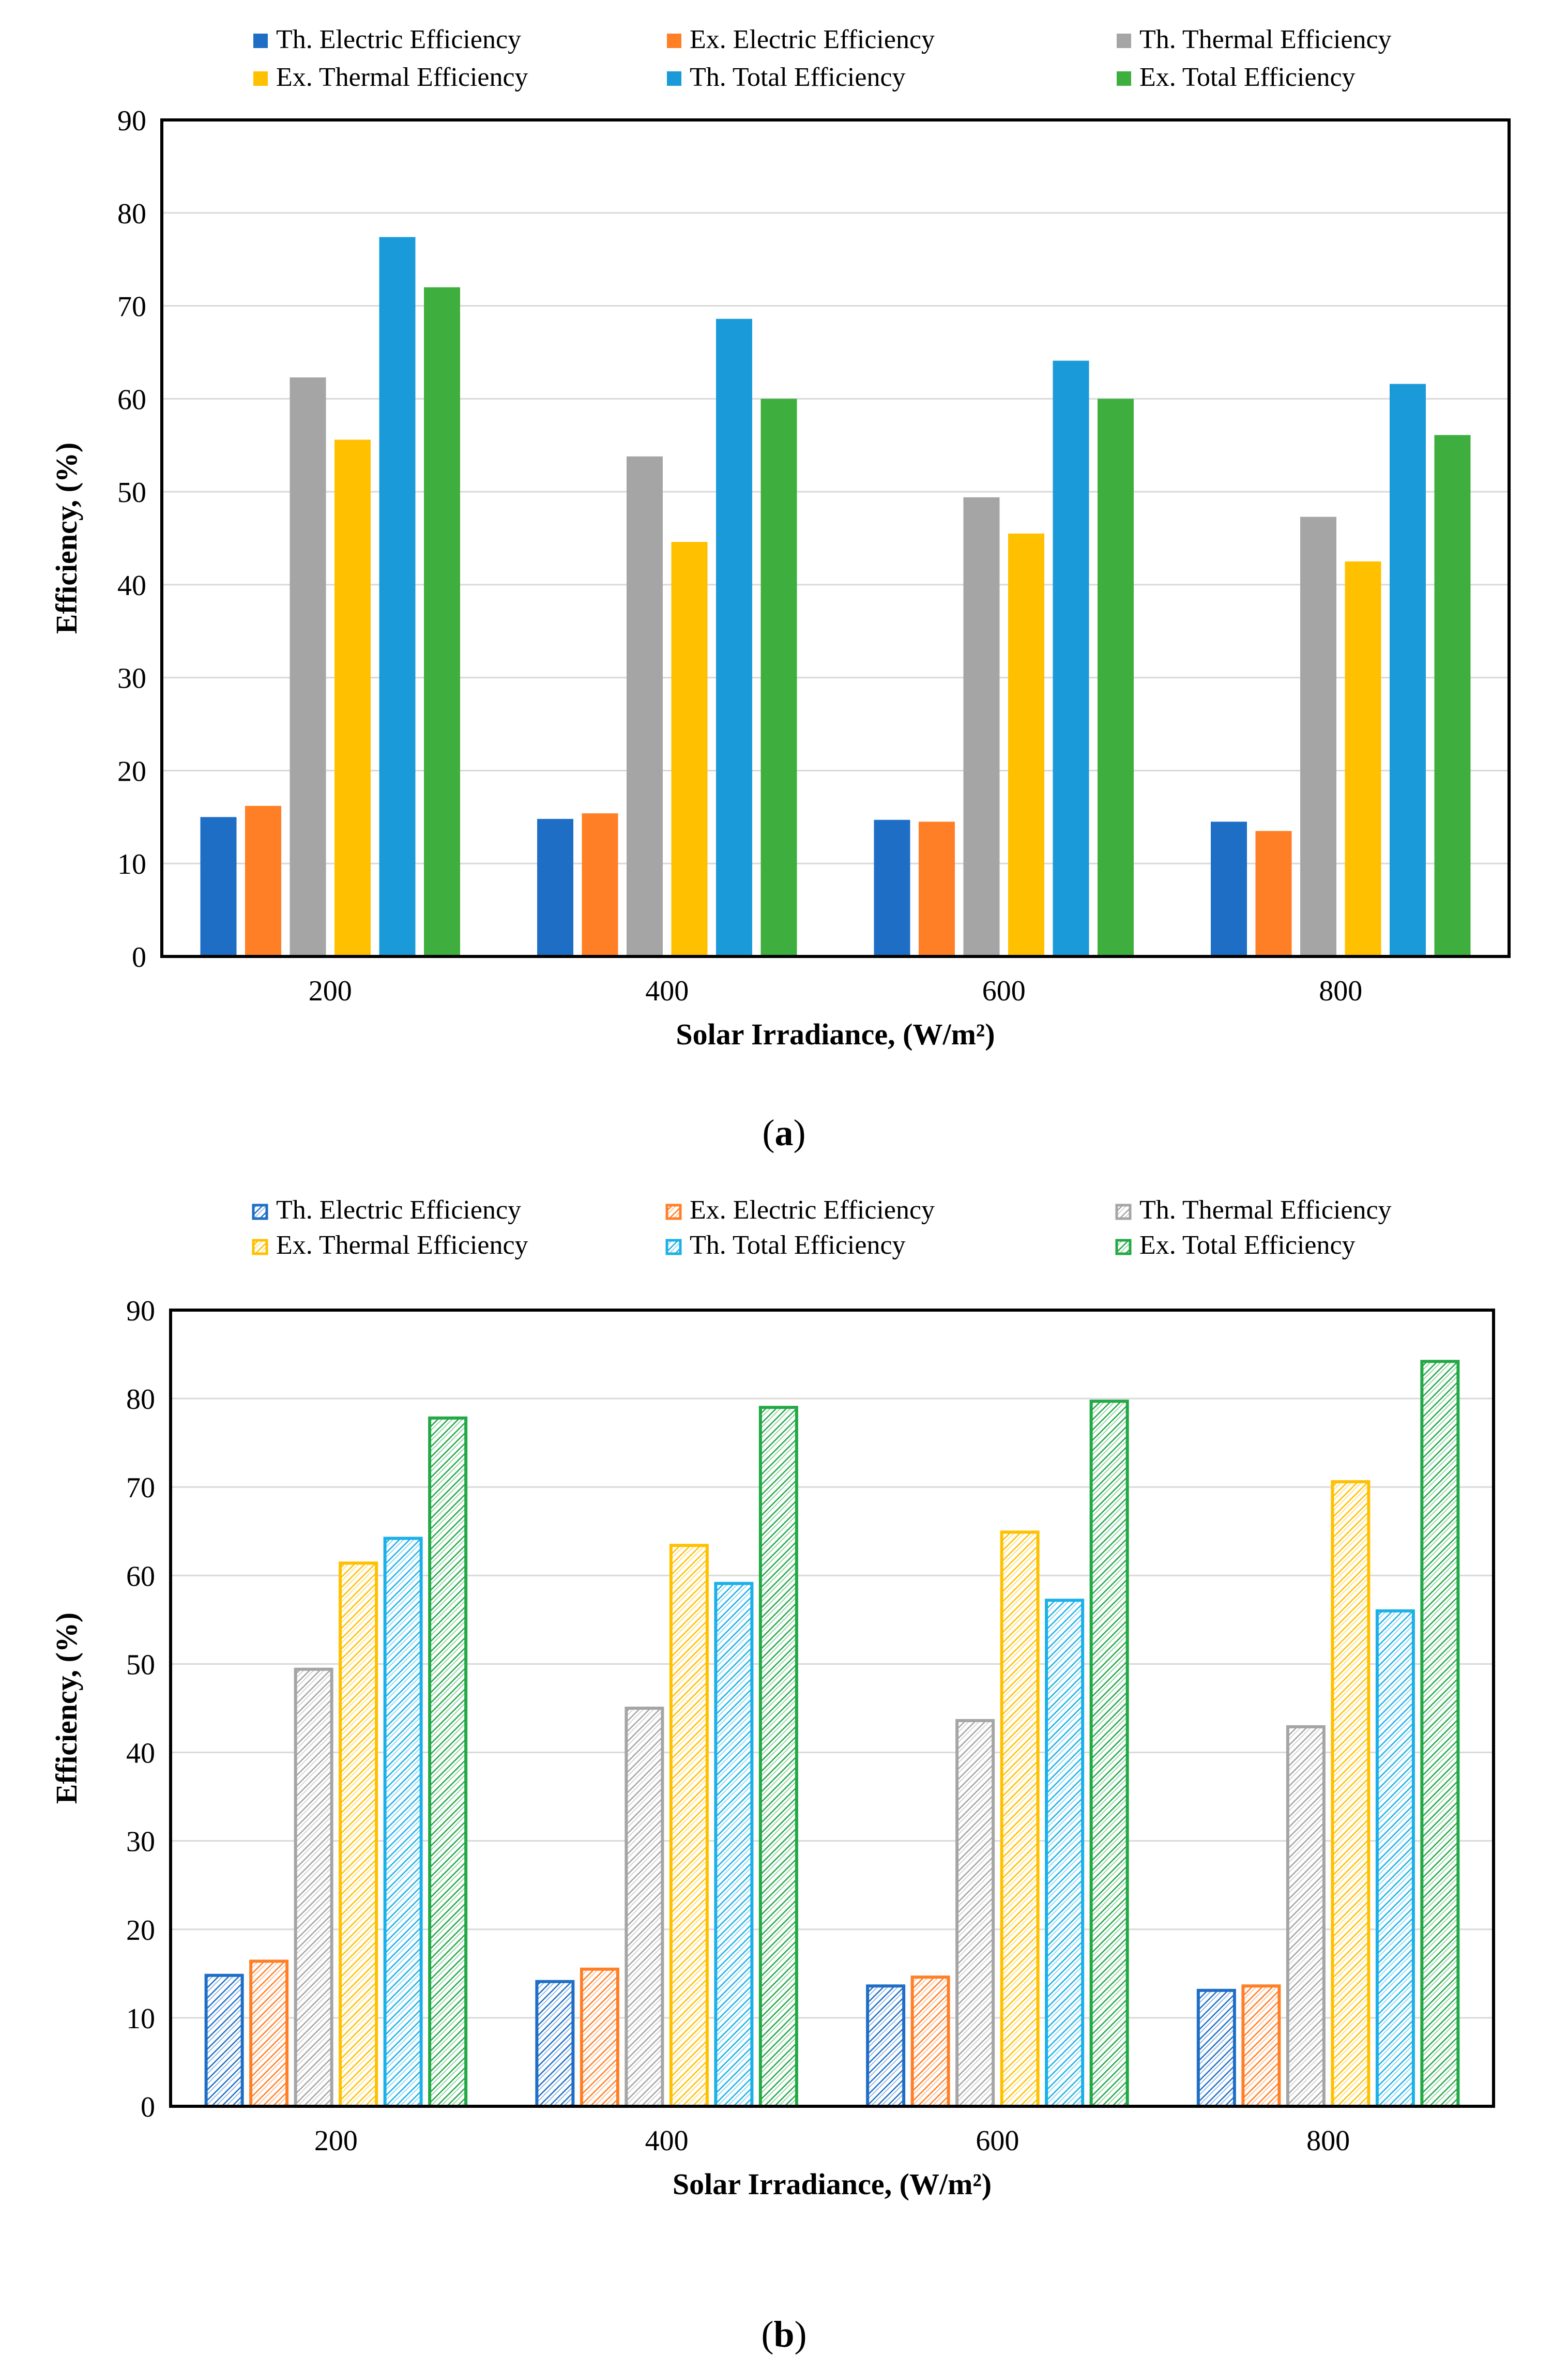 Image resolution: width=1568 pixels, height=2356 pixels. I want to click on x-tick-label: 600, so click(998, 2141).